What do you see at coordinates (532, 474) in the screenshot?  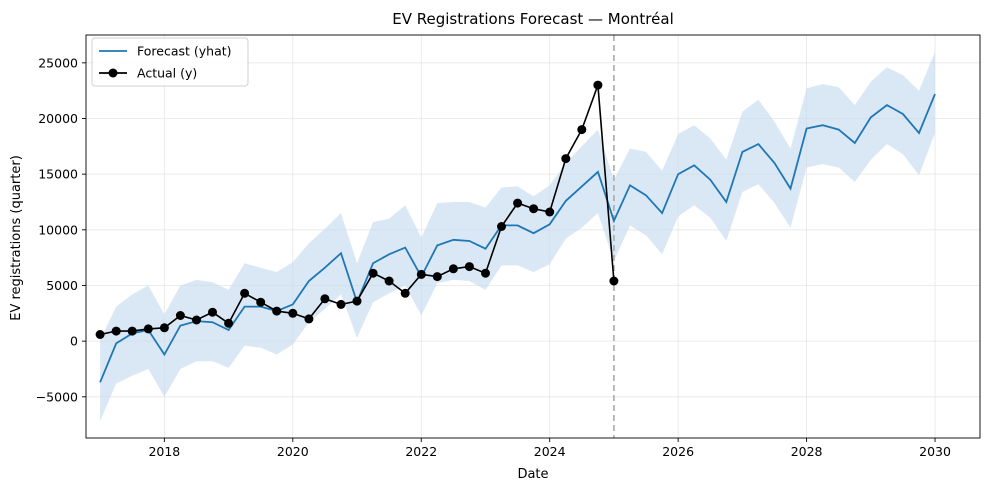 I see `x-axis-title: Date` at bounding box center [532, 474].